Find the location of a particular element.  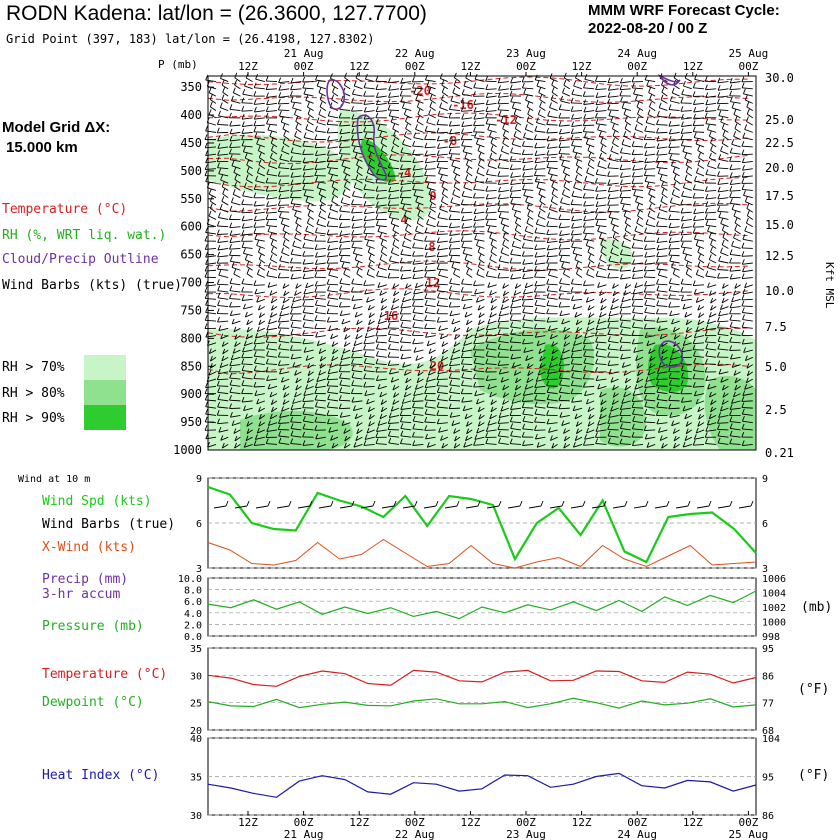

pressure-tick-label: 800 is located at coordinates (191, 338).